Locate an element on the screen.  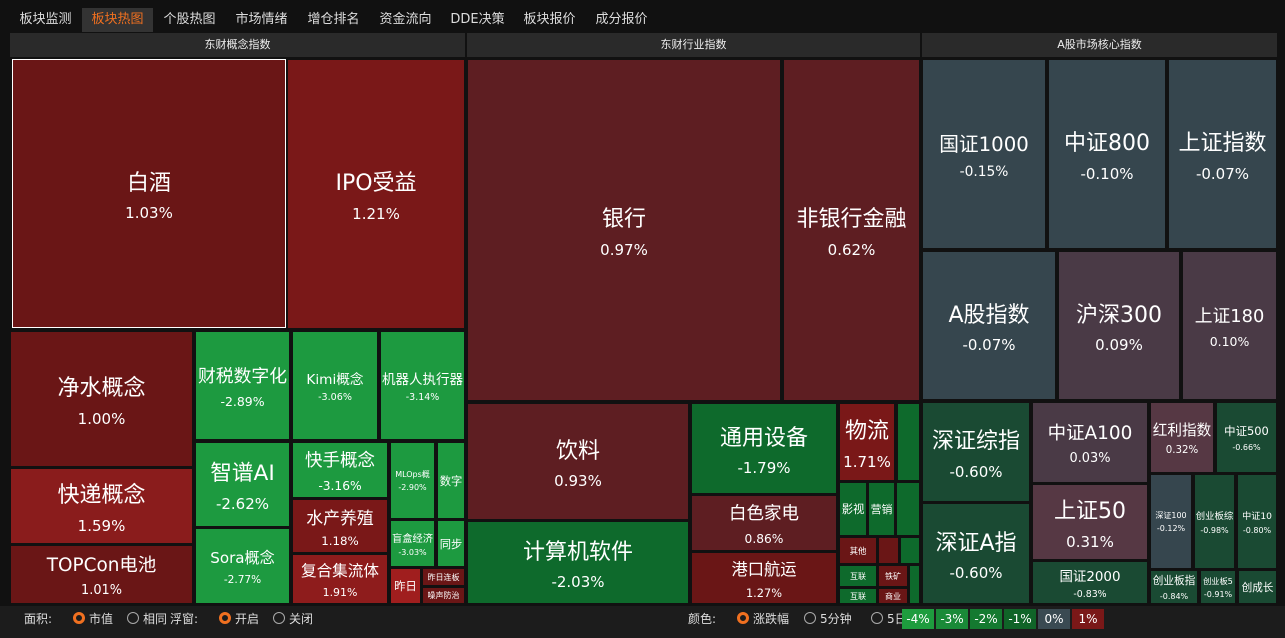
tile-change: -0.98% is located at coordinates (1214, 530).